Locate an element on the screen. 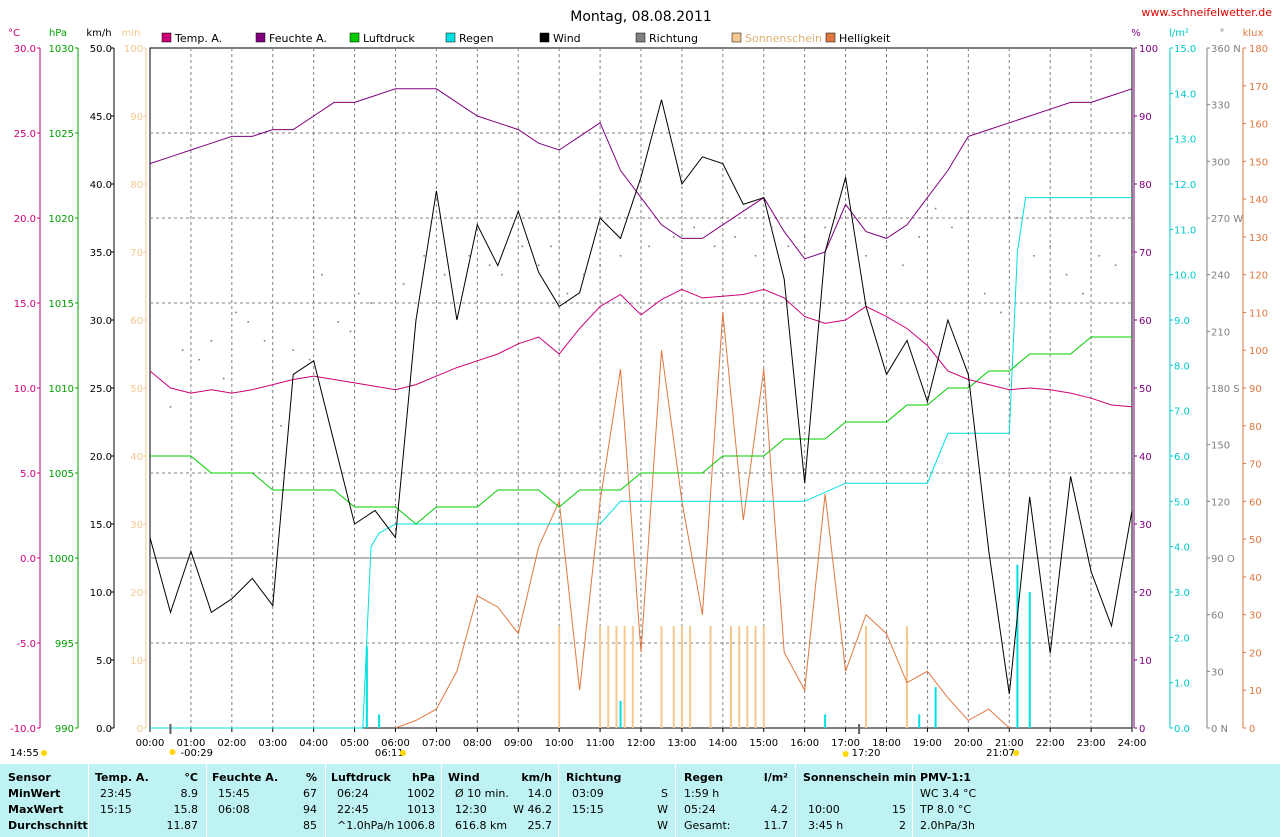 The width and height of the screenshot is (1280, 837). table-cell: 2 is located at coordinates (902, 825).